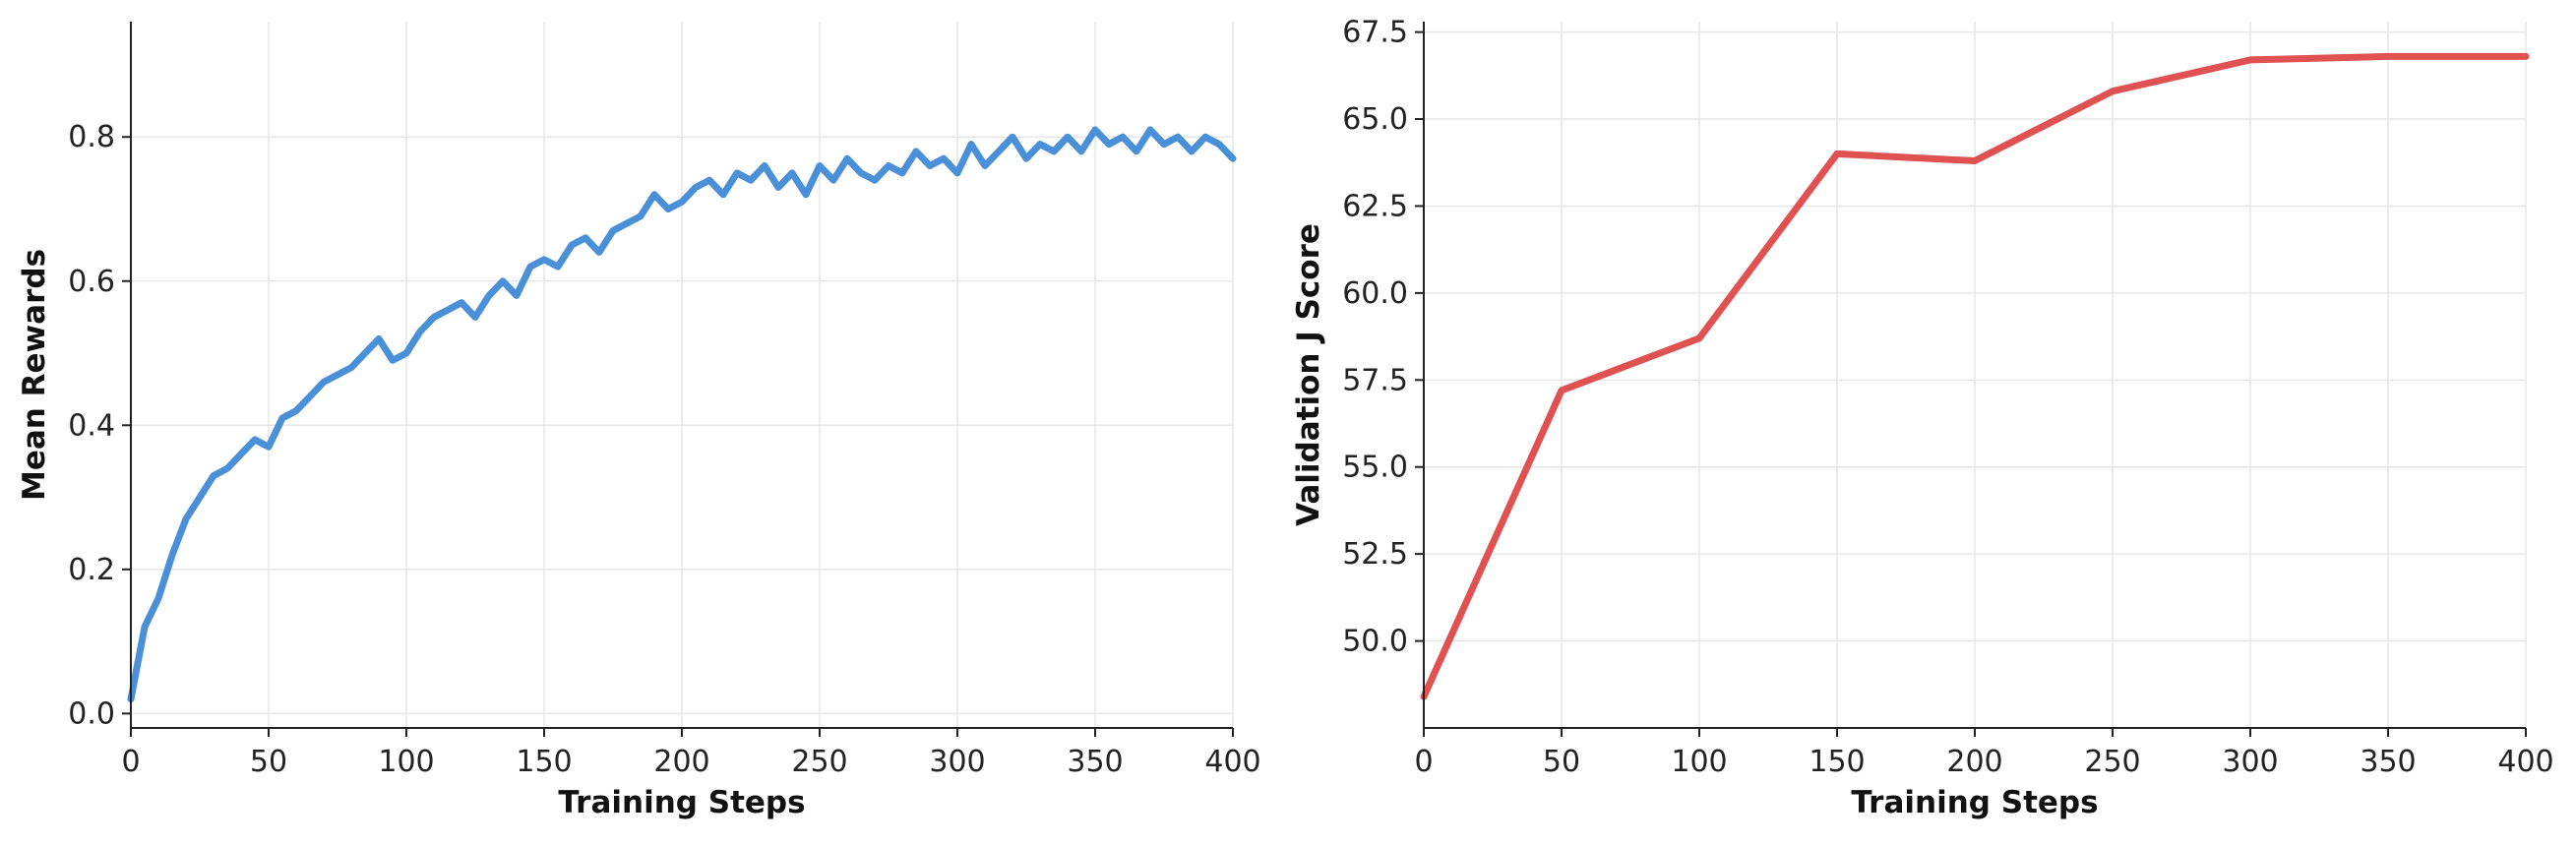 The height and width of the screenshot is (846, 2576). I want to click on rewards-y-tick-label: 0.0, so click(91, 713).